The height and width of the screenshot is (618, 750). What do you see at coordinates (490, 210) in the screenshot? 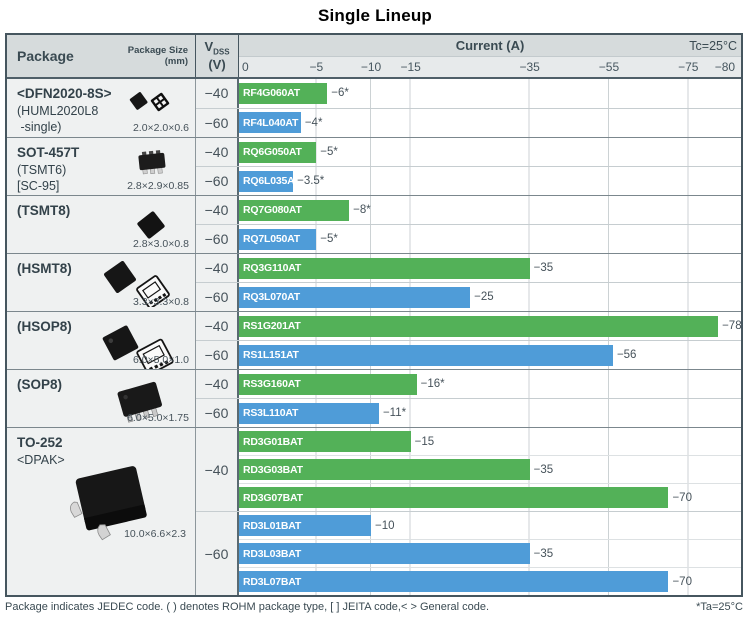
I see `chart-row: RQ7G080AT −8*` at bounding box center [490, 210].